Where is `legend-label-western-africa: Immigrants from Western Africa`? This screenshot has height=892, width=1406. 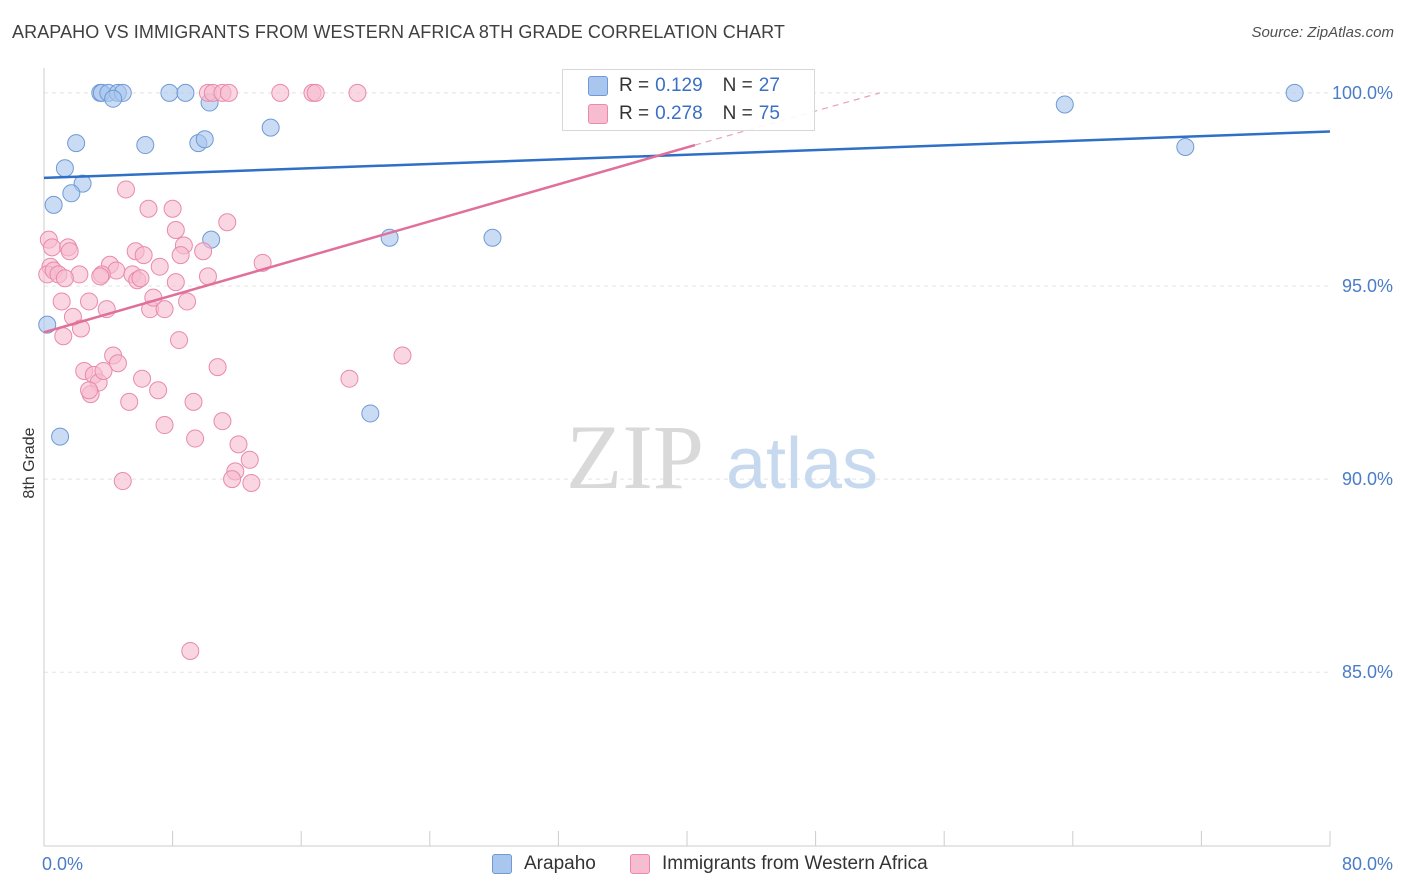
legend-label-western-africa: Immigrants from Western Africa is located at coordinates (795, 863).